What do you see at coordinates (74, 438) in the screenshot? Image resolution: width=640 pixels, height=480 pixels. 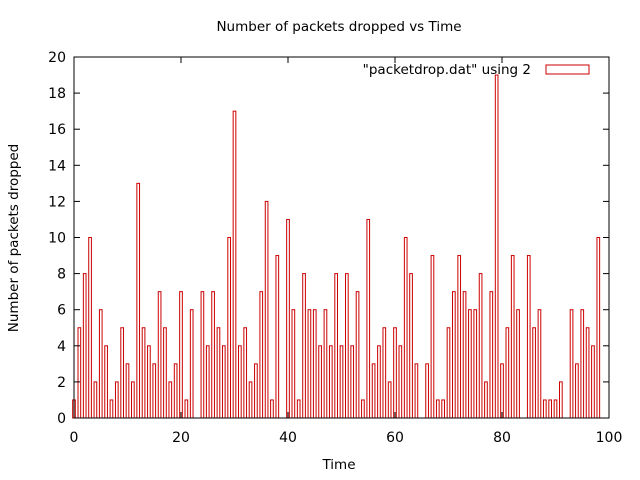 I see `x-tick-label: 0` at bounding box center [74, 438].